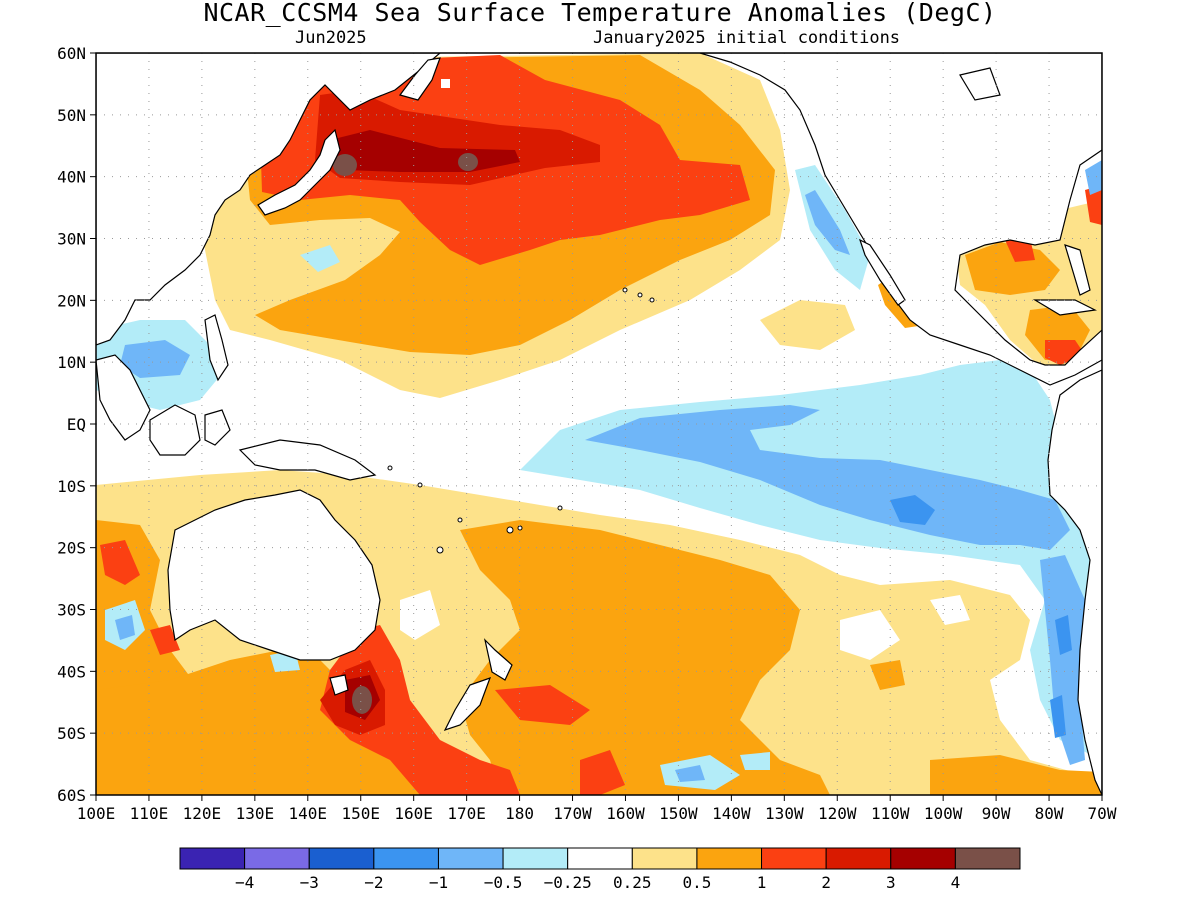 This screenshot has width=1200, height=900. I want to click on atlantic-cool, so click(1093, 177).